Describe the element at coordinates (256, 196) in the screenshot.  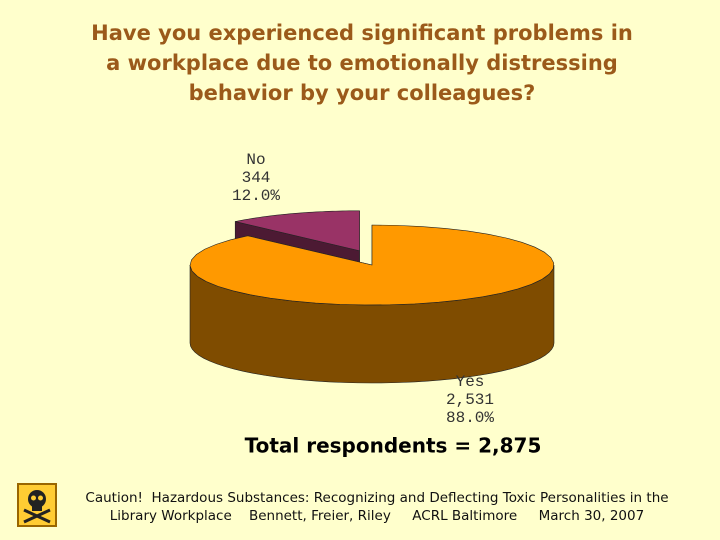
I see `slice-percent: 12.0%` at that location.